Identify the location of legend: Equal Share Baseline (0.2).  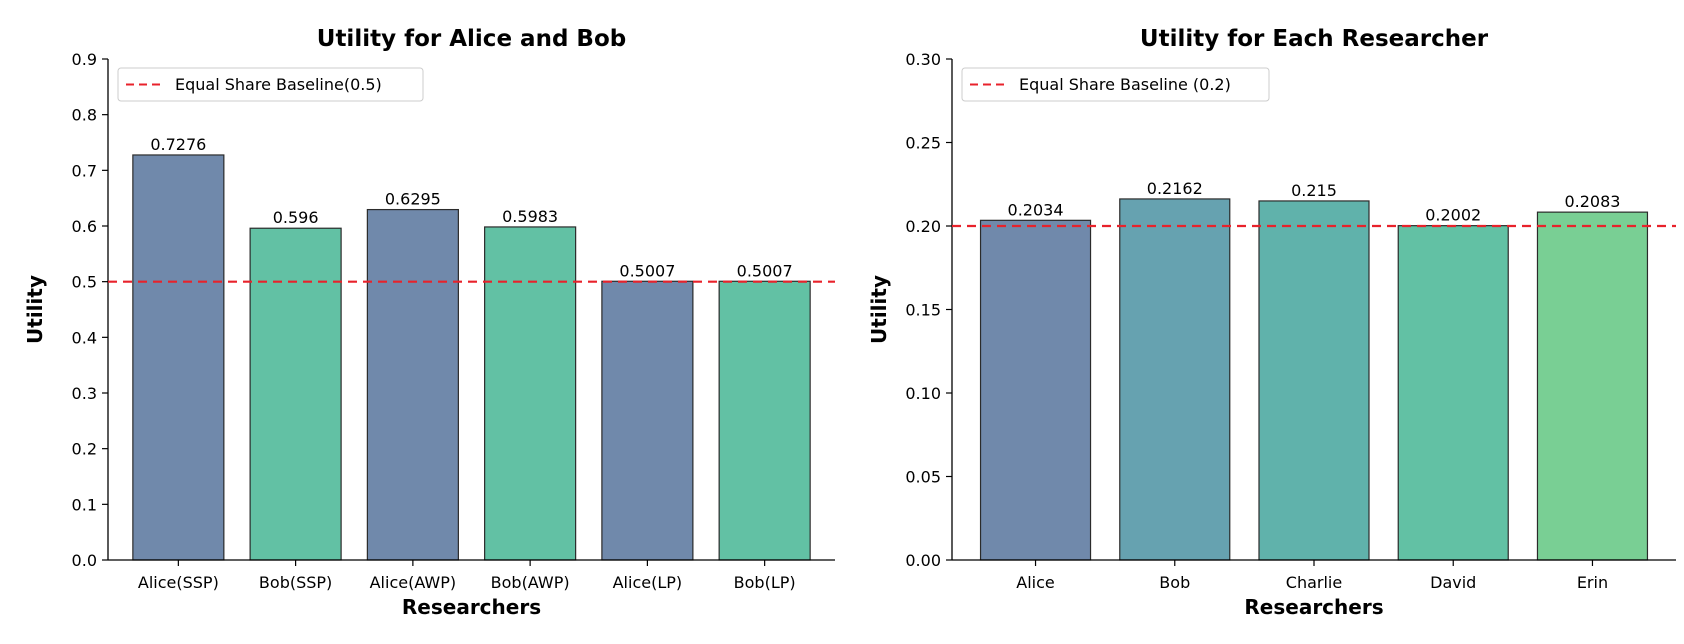
(1115, 84).